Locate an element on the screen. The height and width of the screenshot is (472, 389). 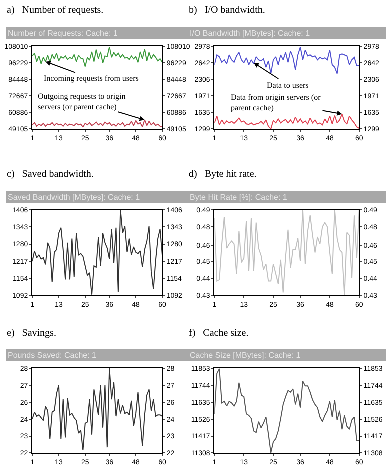
chart-subtitle: Pounds Saved: Cache: 1 is located at coordinates (53, 355).